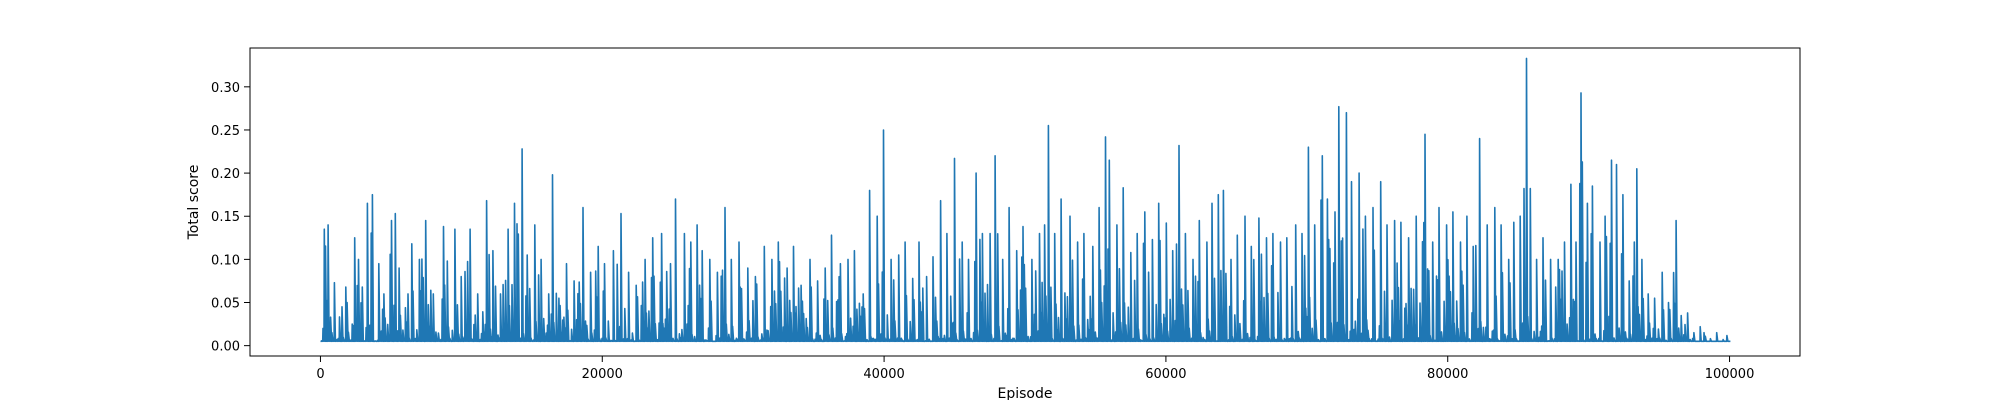 This screenshot has height=400, width=2000. Describe the element at coordinates (1447, 374) in the screenshot. I see `x-tick-label: 80000` at that location.